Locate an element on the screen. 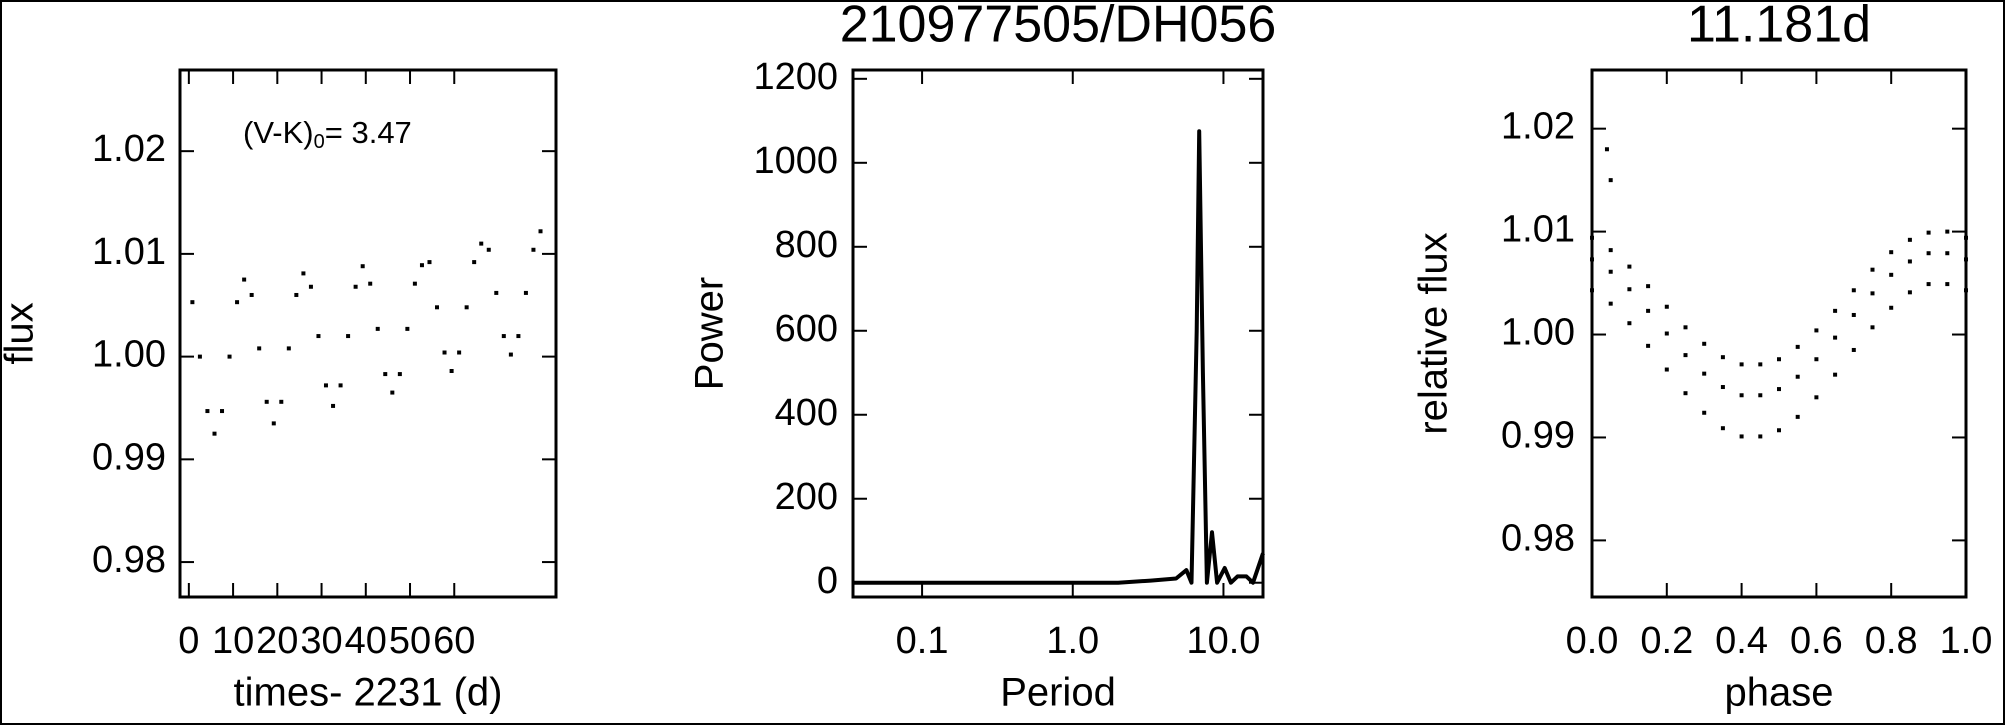  x-tick-label: 10.0 is located at coordinates (1223, 641).